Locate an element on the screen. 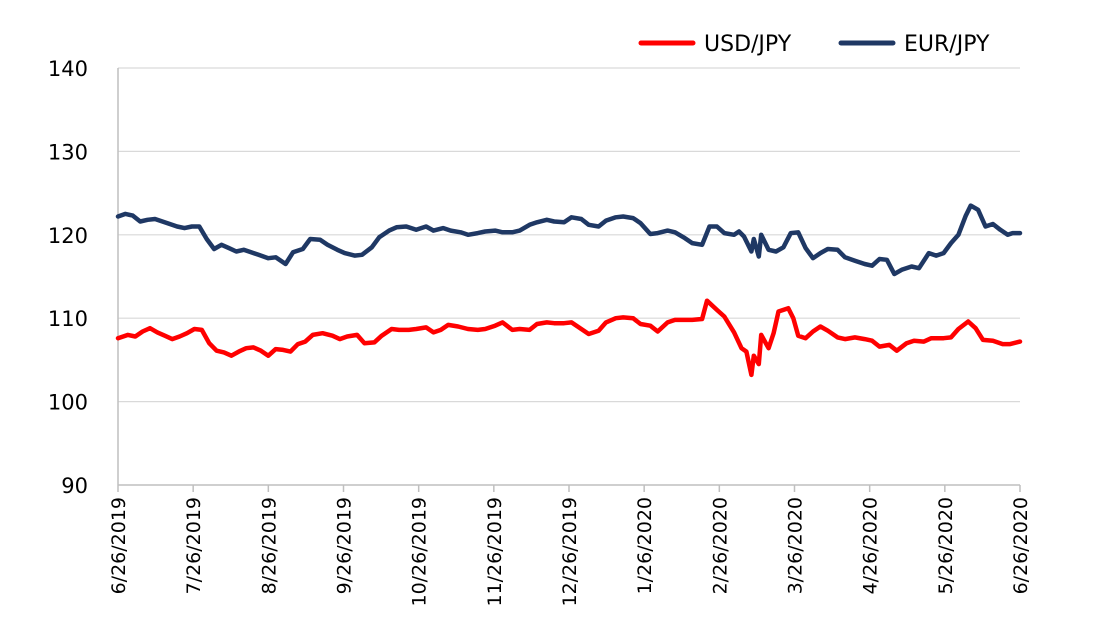 Image resolution: width=1096 pixels, height=643 pixels. x-tick-label: 3/26/2020 is located at coordinates (796, 545).